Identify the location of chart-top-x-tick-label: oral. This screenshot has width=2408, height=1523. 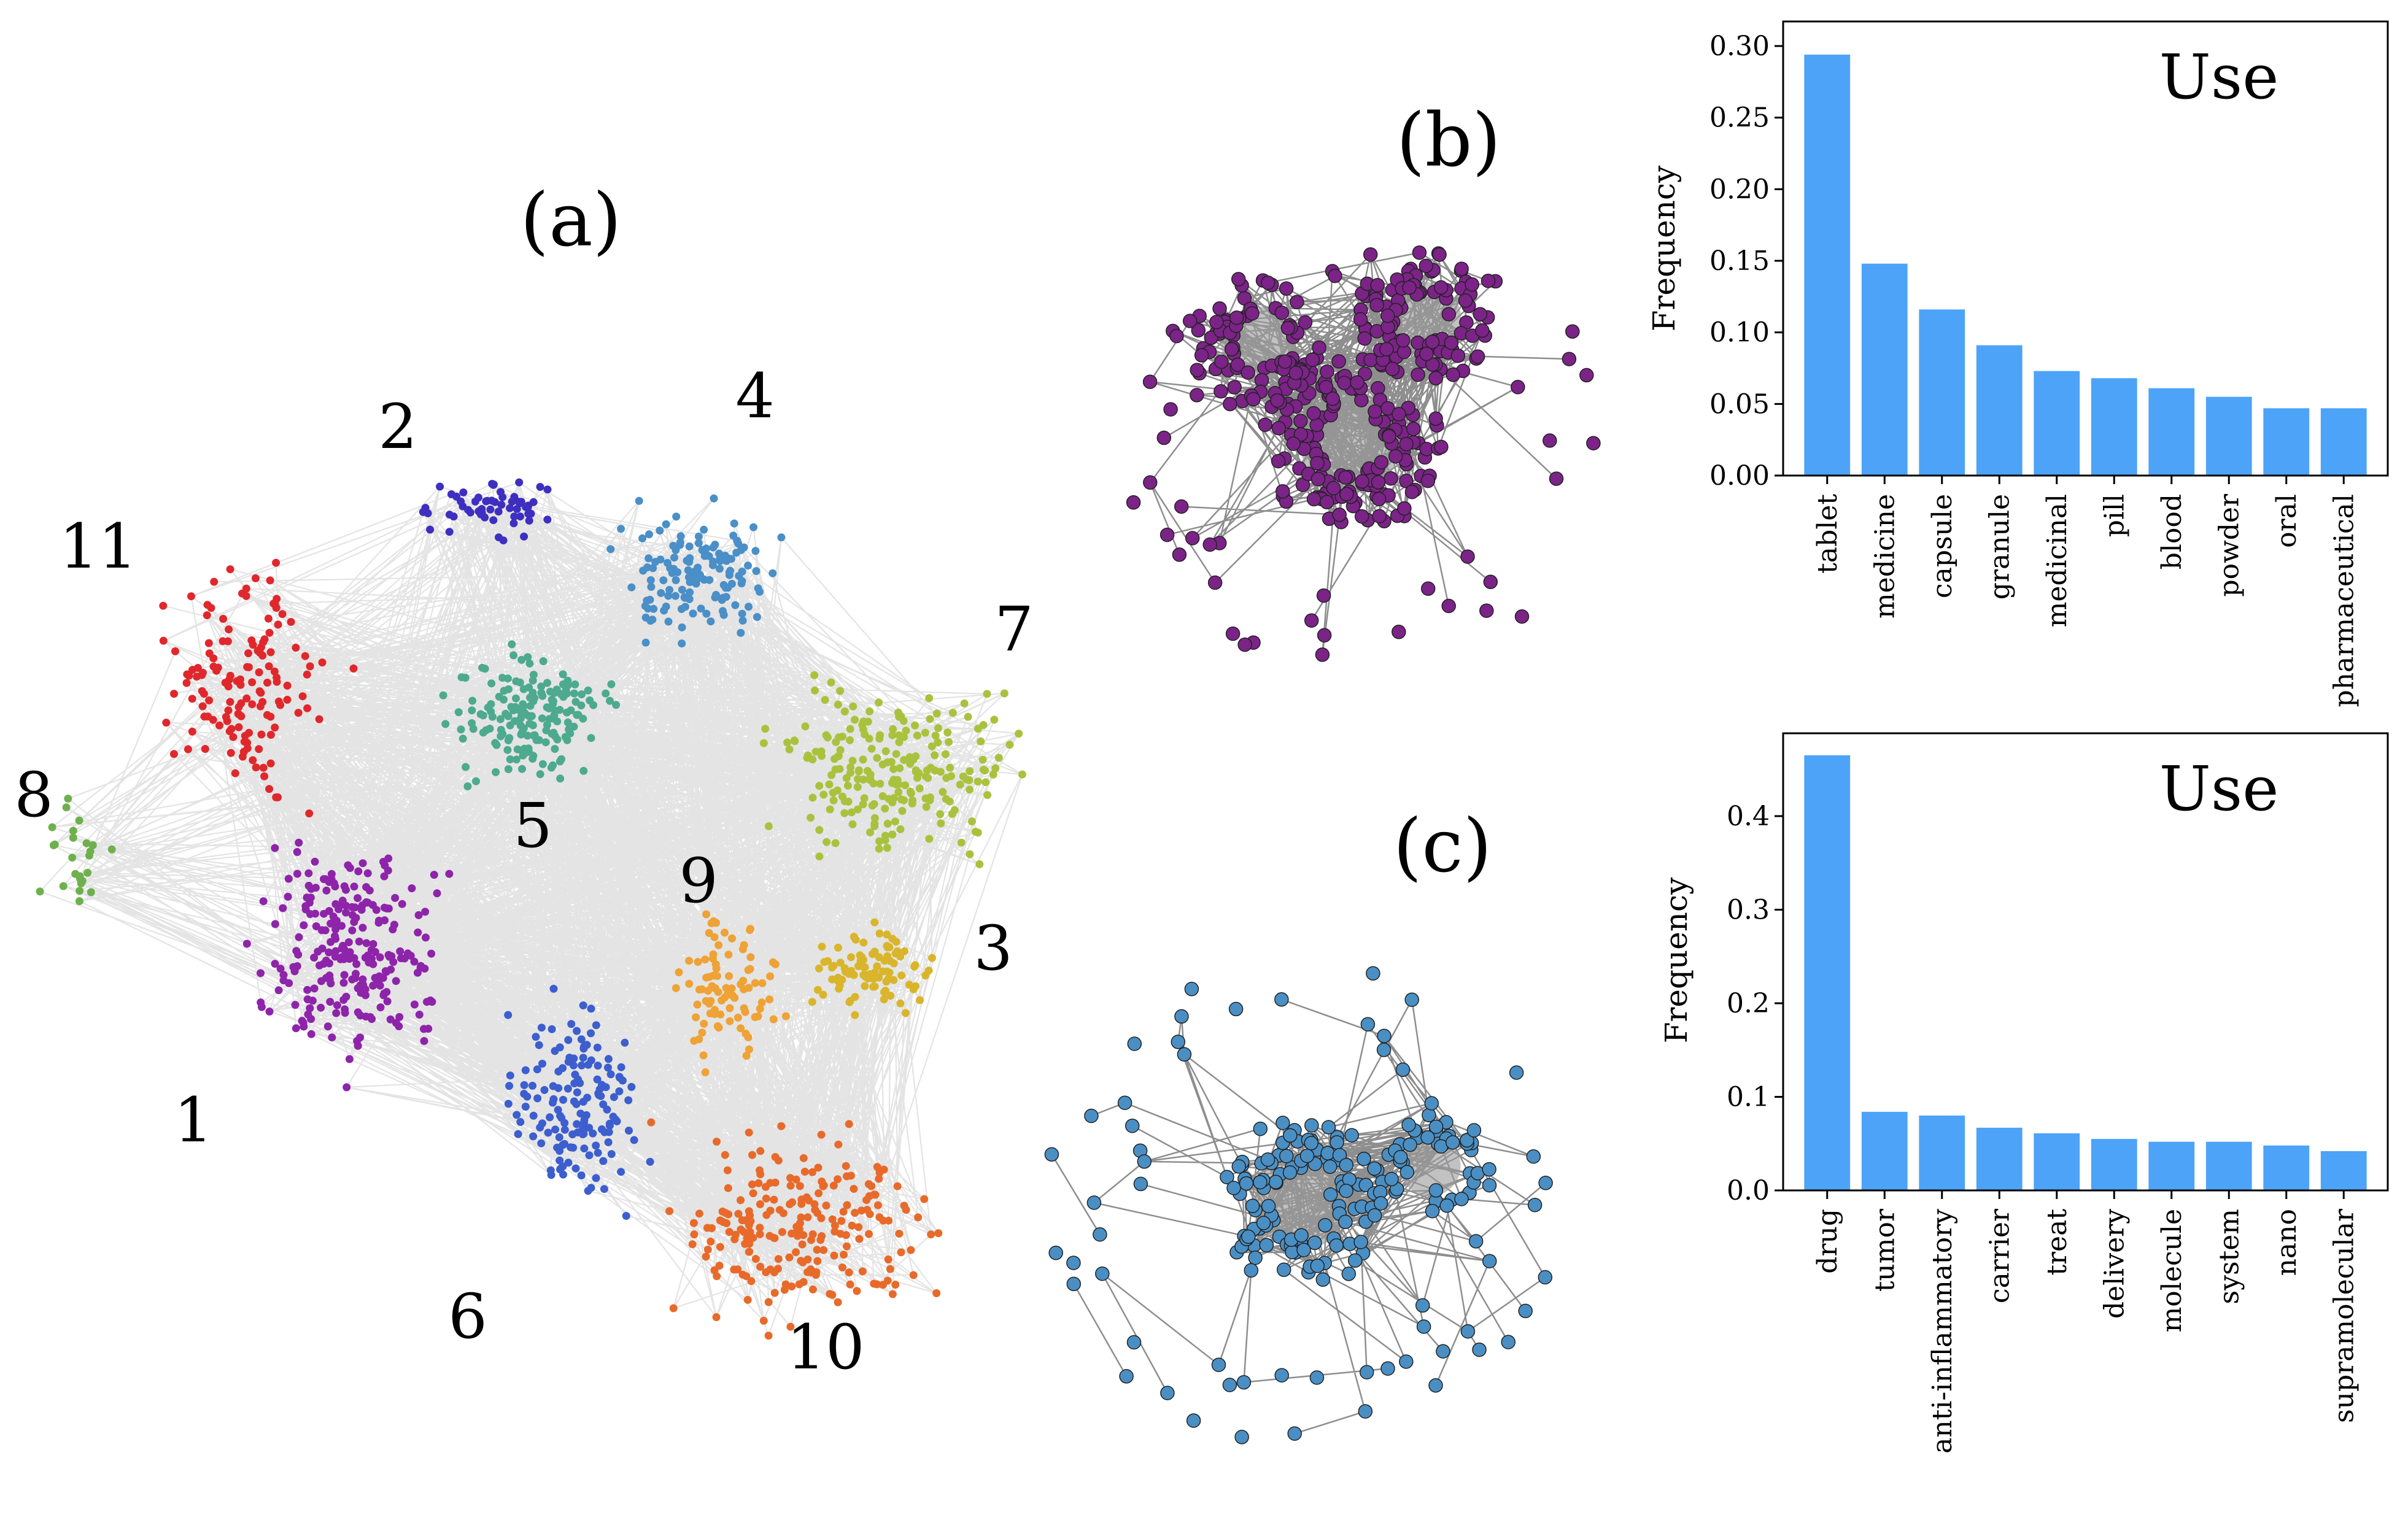
(2286, 521).